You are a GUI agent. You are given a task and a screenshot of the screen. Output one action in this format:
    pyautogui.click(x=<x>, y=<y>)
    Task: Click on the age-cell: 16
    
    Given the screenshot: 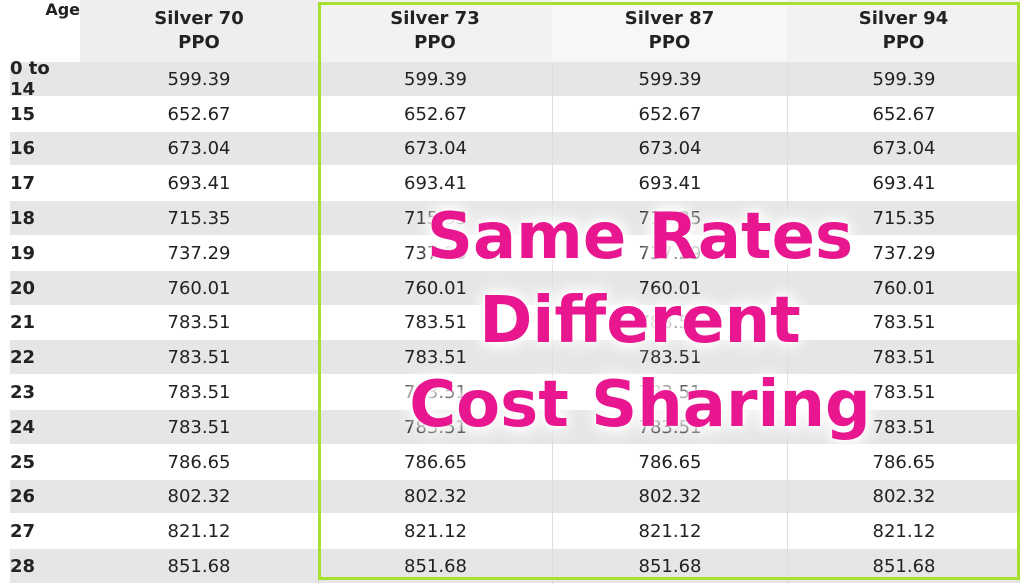 What is the action you would take?
    pyautogui.click(x=23, y=149)
    